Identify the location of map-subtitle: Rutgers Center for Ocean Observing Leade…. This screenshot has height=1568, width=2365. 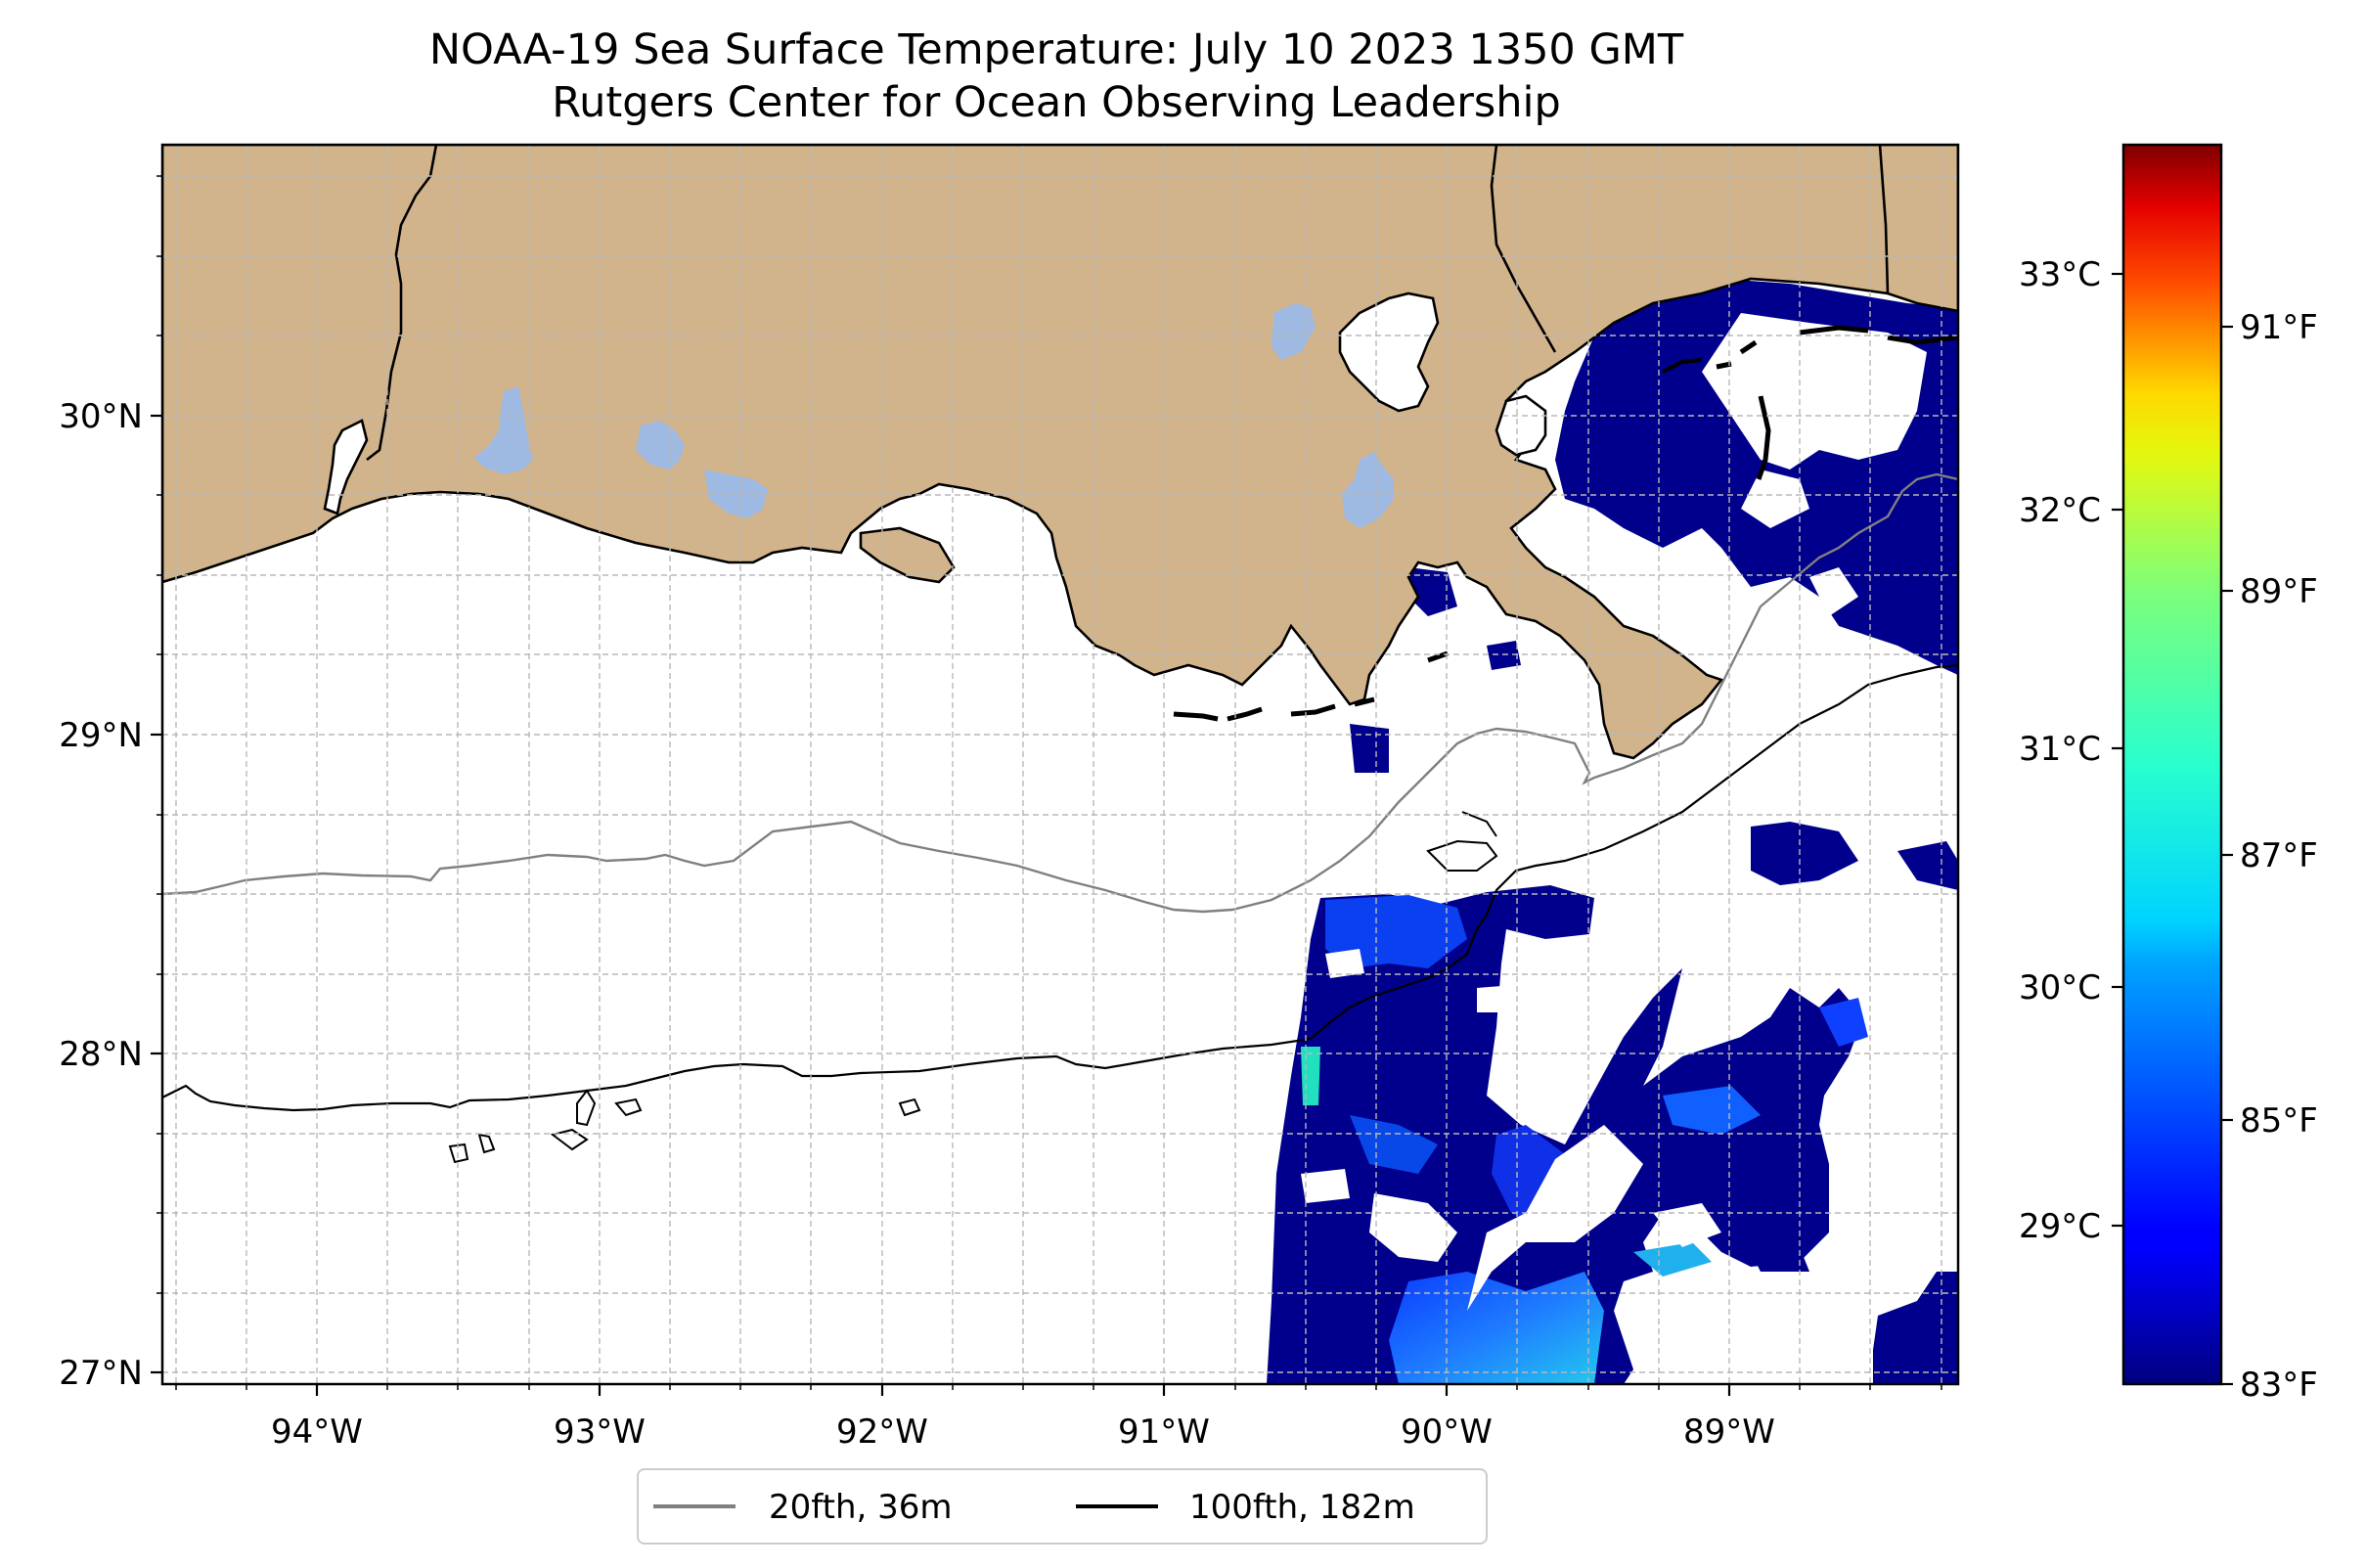
(1056, 102).